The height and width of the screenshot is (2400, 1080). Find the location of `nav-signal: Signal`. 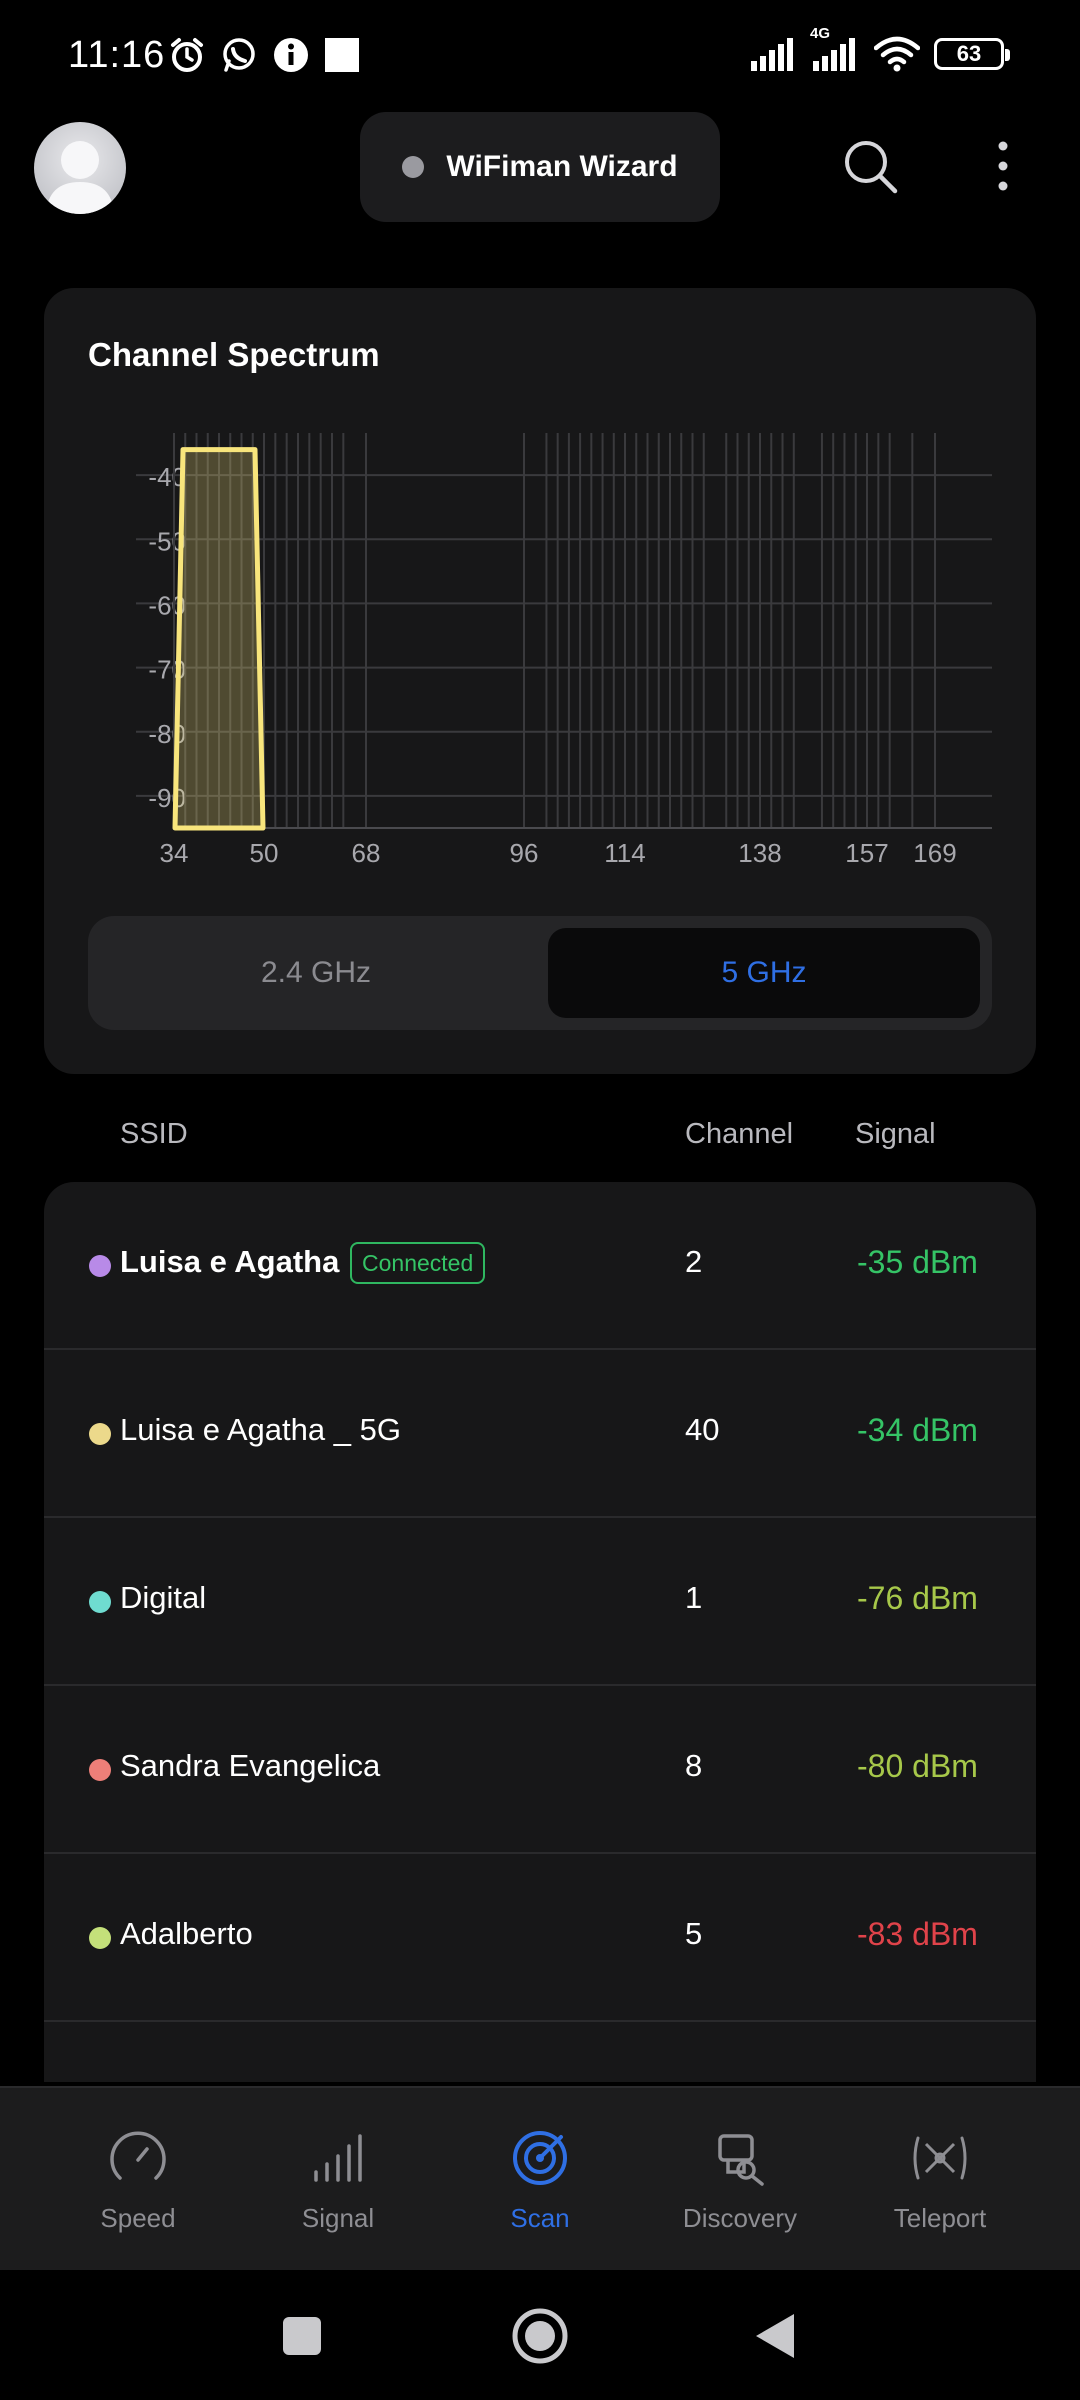

nav-signal: Signal is located at coordinates (338, 2180).